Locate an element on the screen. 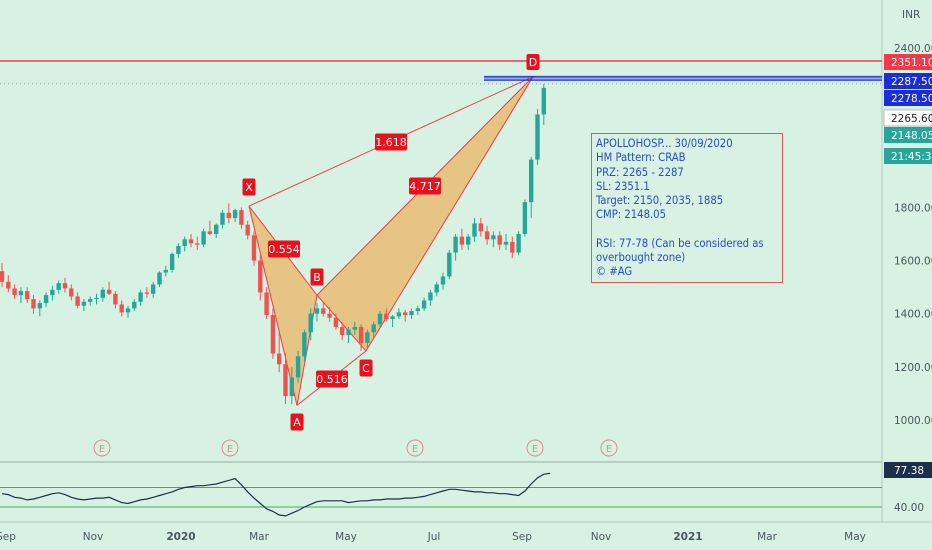 The image size is (932, 550). time-tick-label: 2020 is located at coordinates (180, 537).